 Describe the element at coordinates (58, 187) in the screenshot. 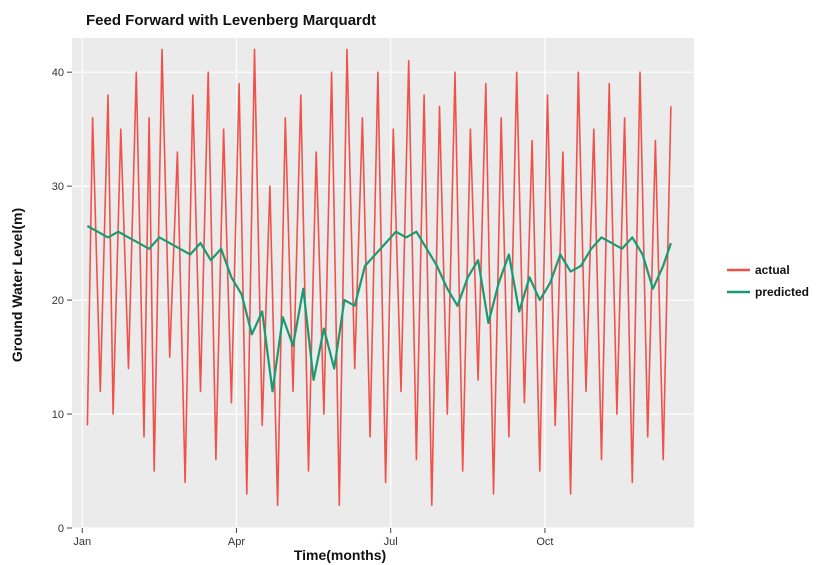

I see `y-tick-label-3: 30` at that location.